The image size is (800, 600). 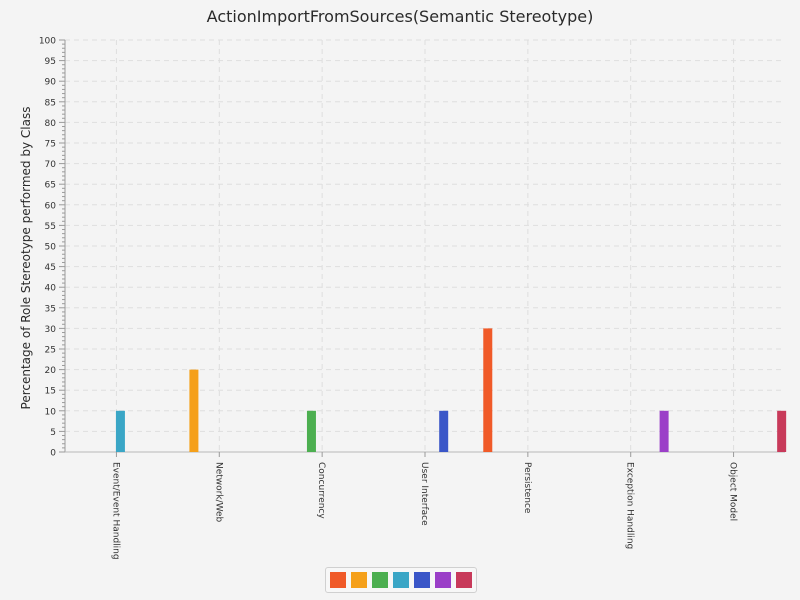 I want to click on y-tick-label: 10, so click(x=51, y=412).